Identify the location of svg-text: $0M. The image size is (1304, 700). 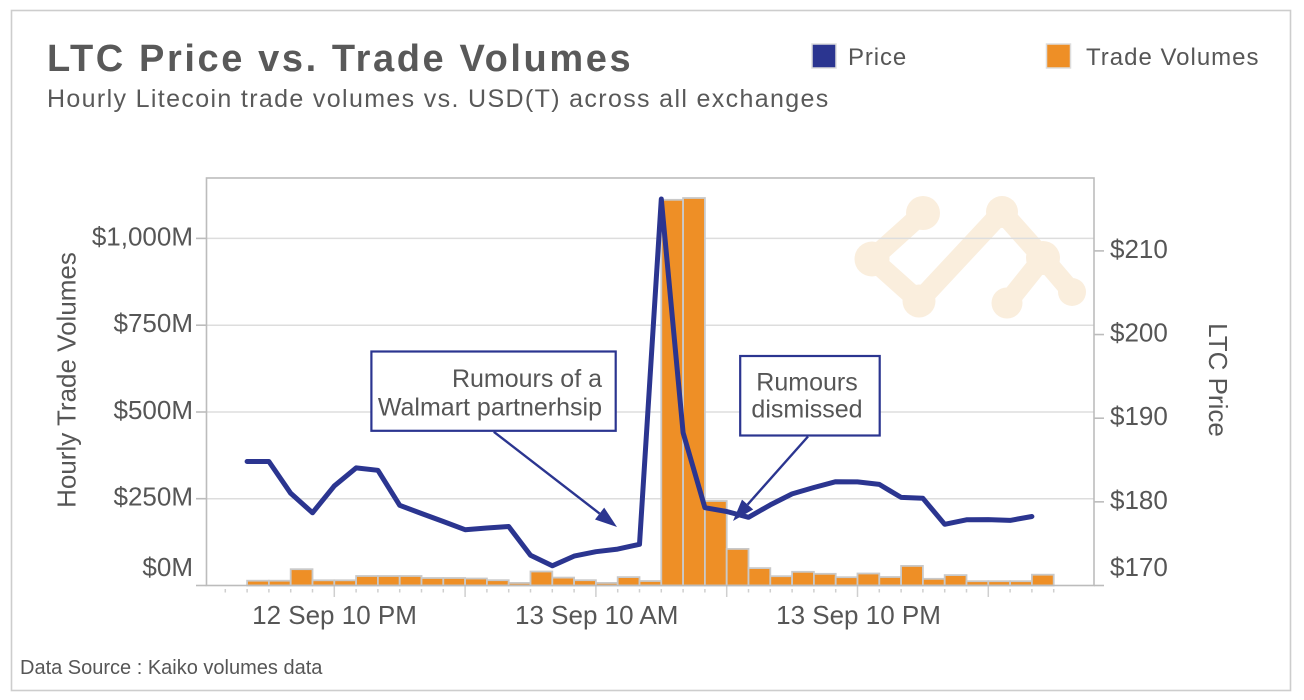
(167, 567).